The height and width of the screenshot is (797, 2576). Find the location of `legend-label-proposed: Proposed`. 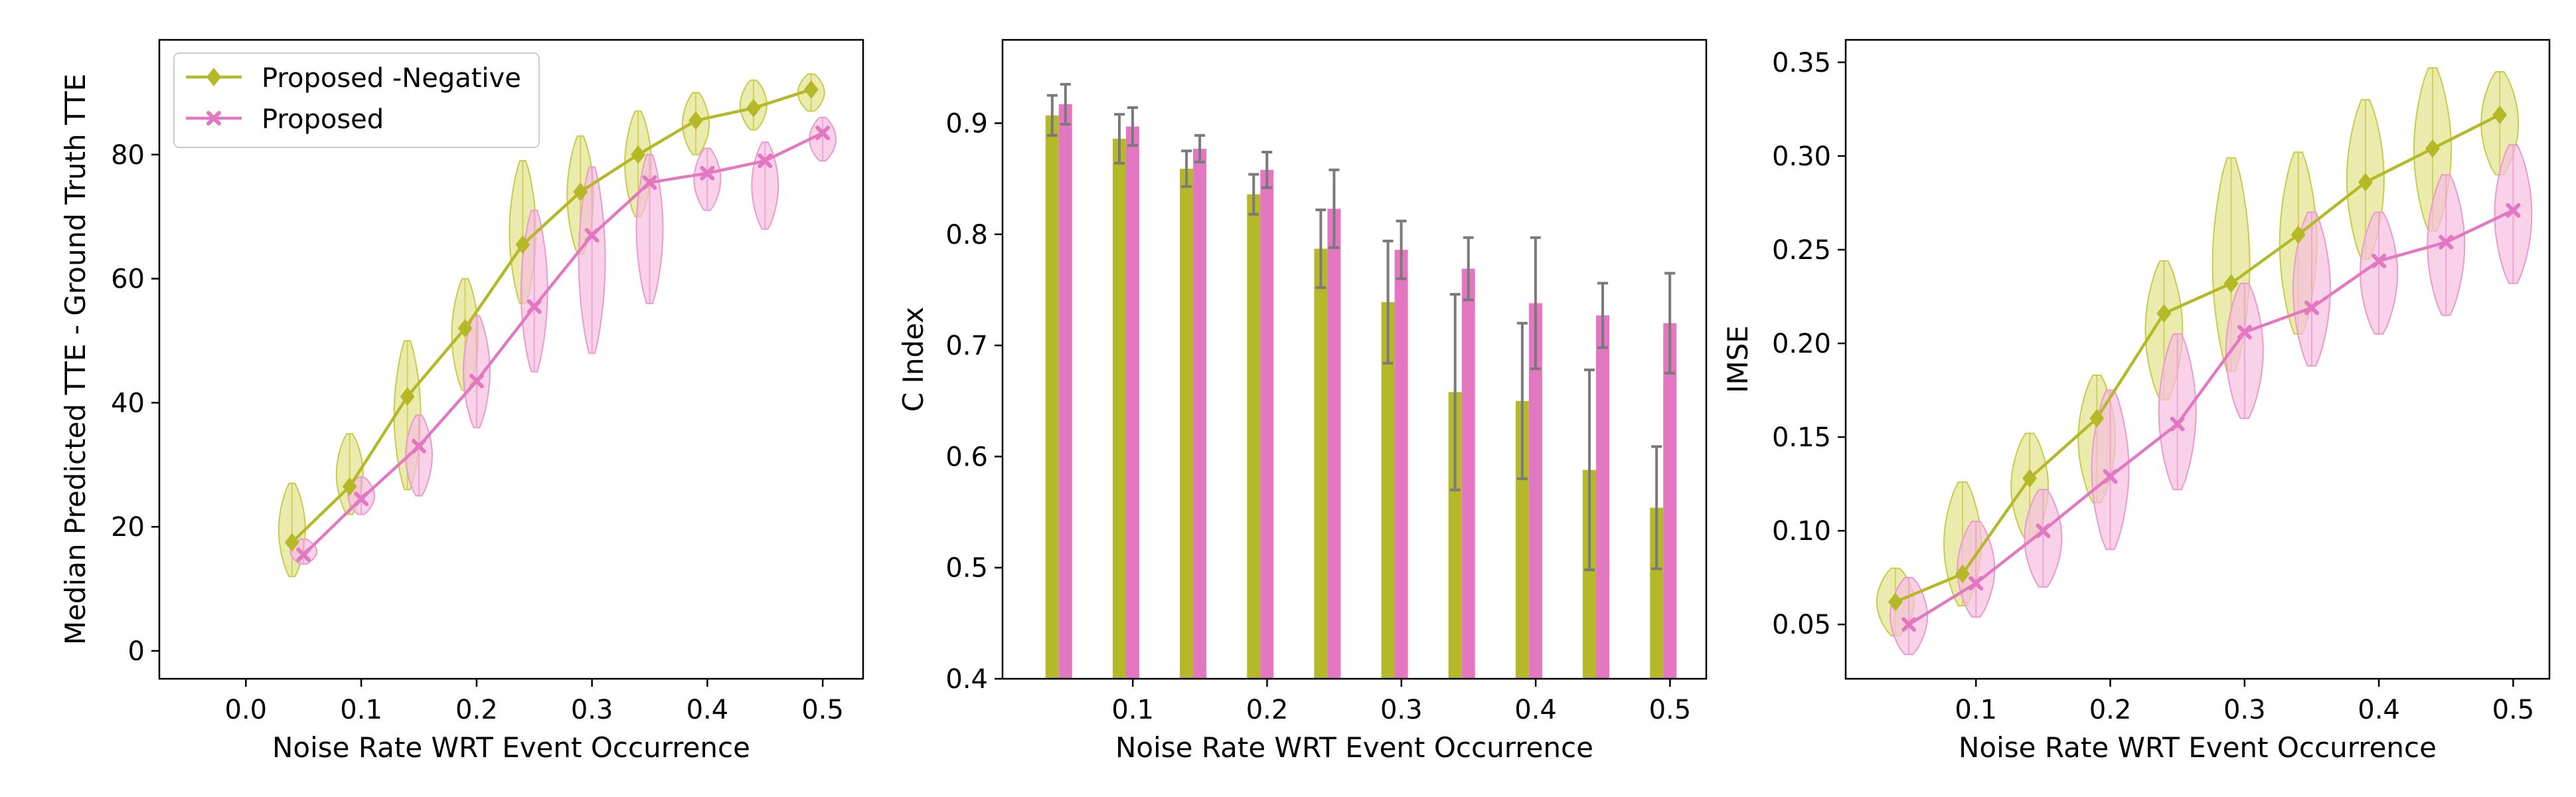

legend-label-proposed: Proposed is located at coordinates (323, 119).